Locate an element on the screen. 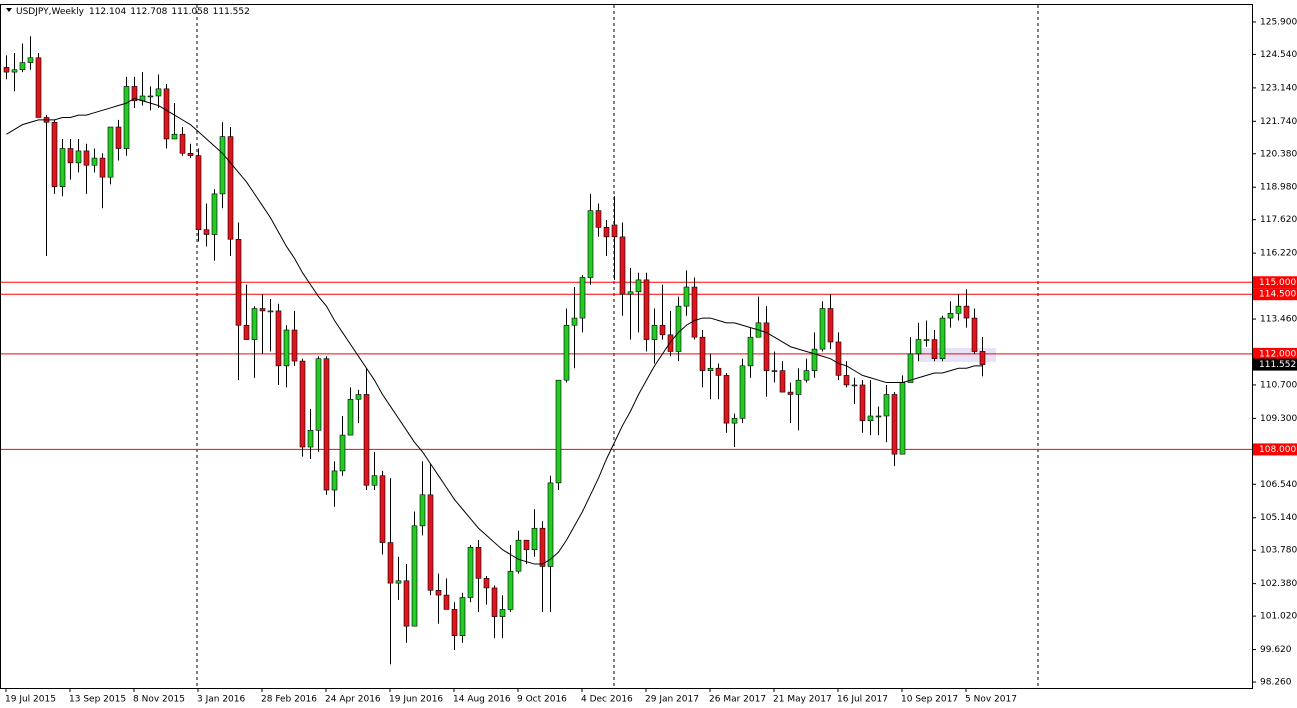  y-tick-label: 109.300 is located at coordinates (1278, 419).